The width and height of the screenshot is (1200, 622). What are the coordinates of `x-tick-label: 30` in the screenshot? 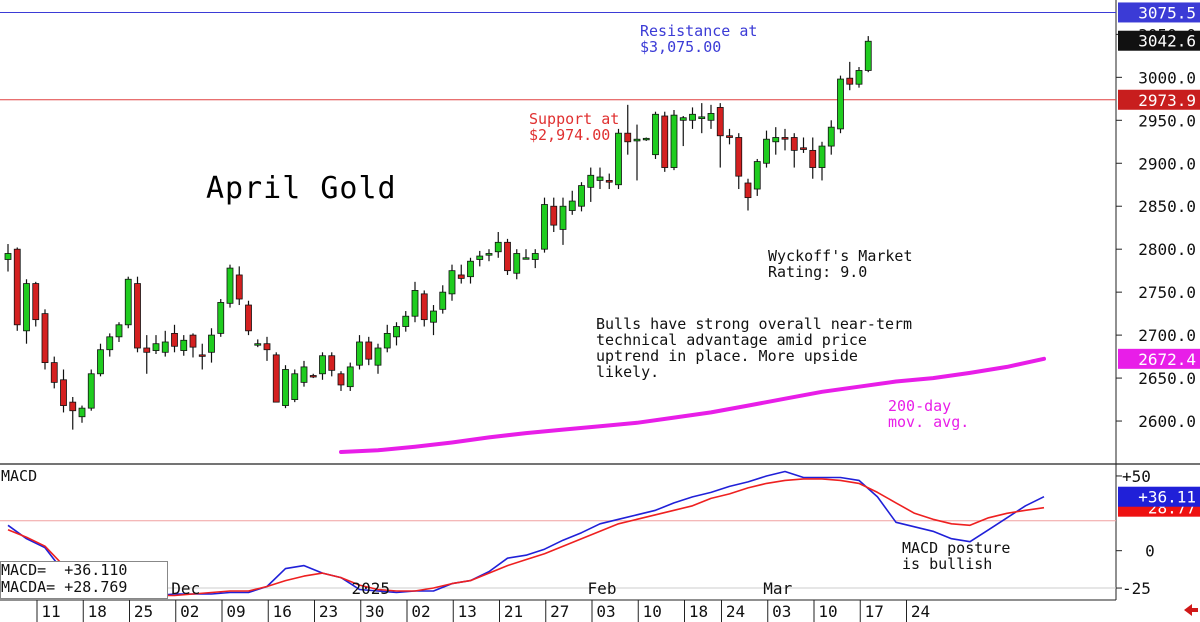 It's located at (374, 611).